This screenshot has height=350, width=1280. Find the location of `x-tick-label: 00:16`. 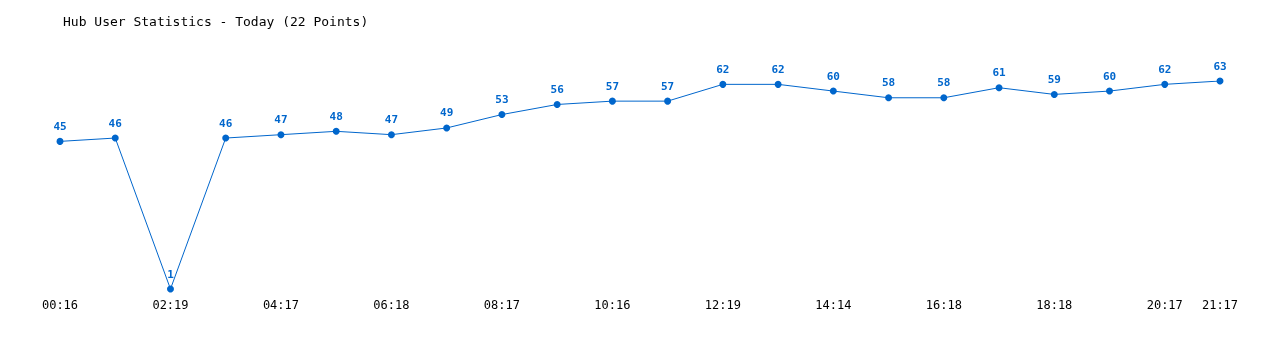

x-tick-label: 00:16 is located at coordinates (60, 305).